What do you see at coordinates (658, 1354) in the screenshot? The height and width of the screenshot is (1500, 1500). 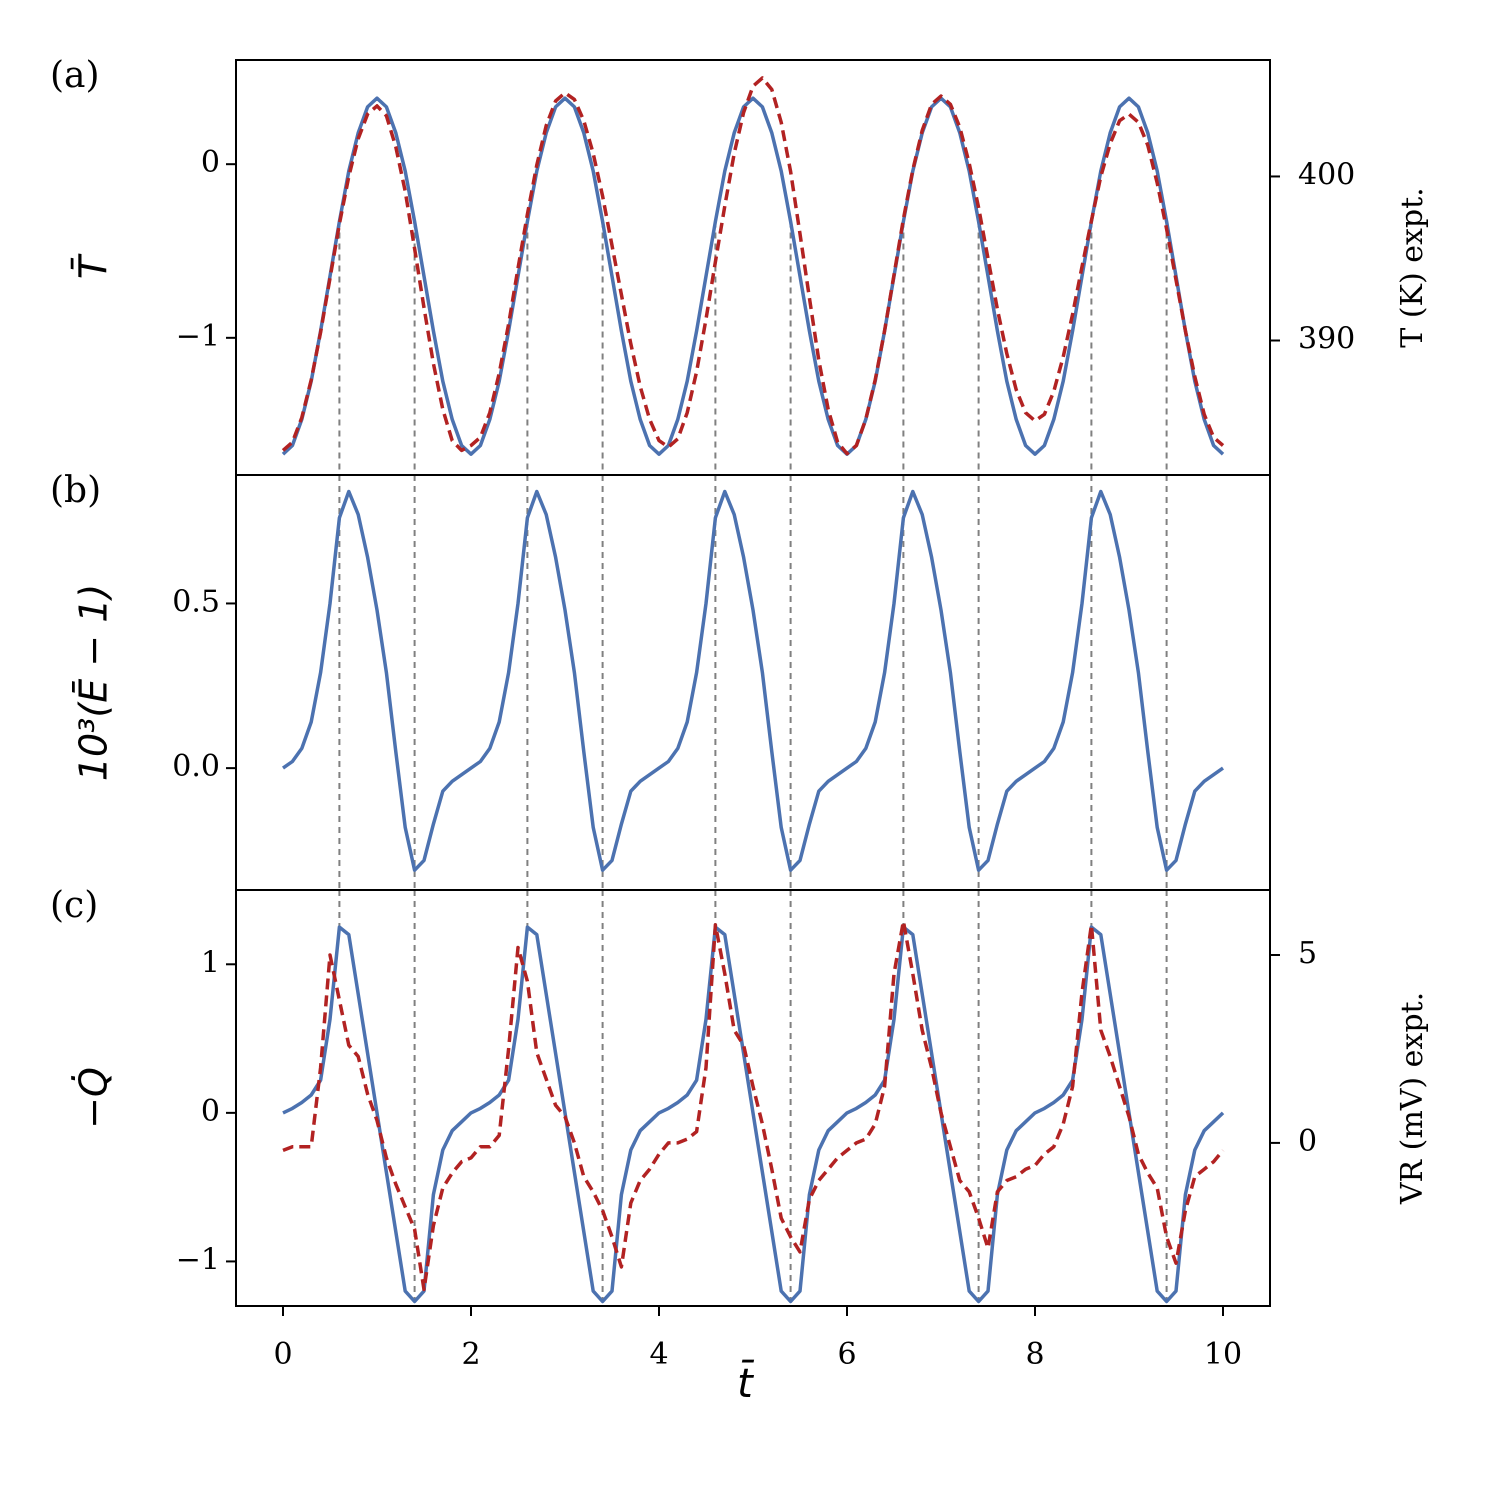 I see `x-tick-label: 4` at bounding box center [658, 1354].